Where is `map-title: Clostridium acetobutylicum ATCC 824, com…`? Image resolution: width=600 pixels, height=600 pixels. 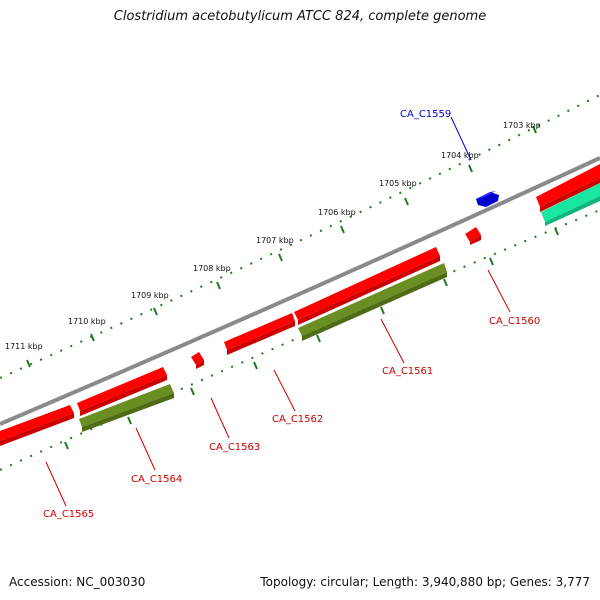 map-title: Clostridium acetobutylicum ATCC 824, com… is located at coordinates (300, 16).